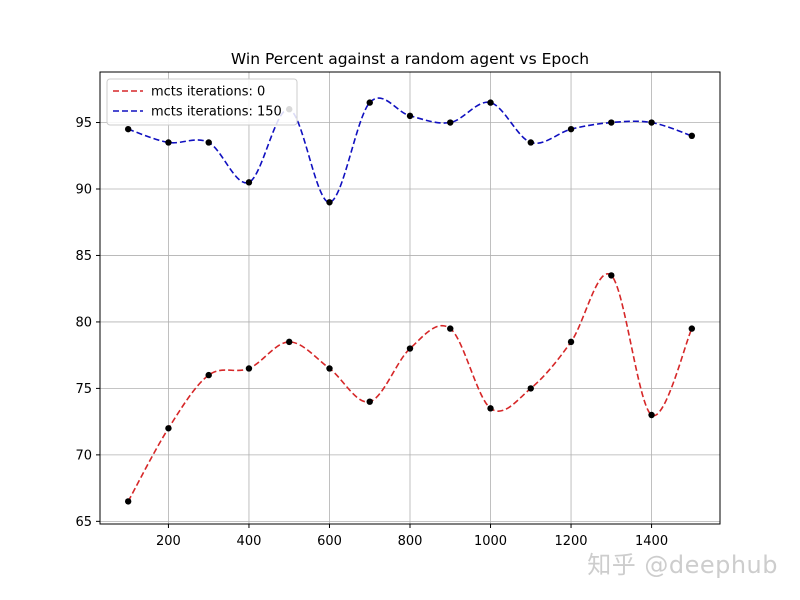  I want to click on x-axis: 200 400 600 800 1000 1200 1400, so click(412, 536).